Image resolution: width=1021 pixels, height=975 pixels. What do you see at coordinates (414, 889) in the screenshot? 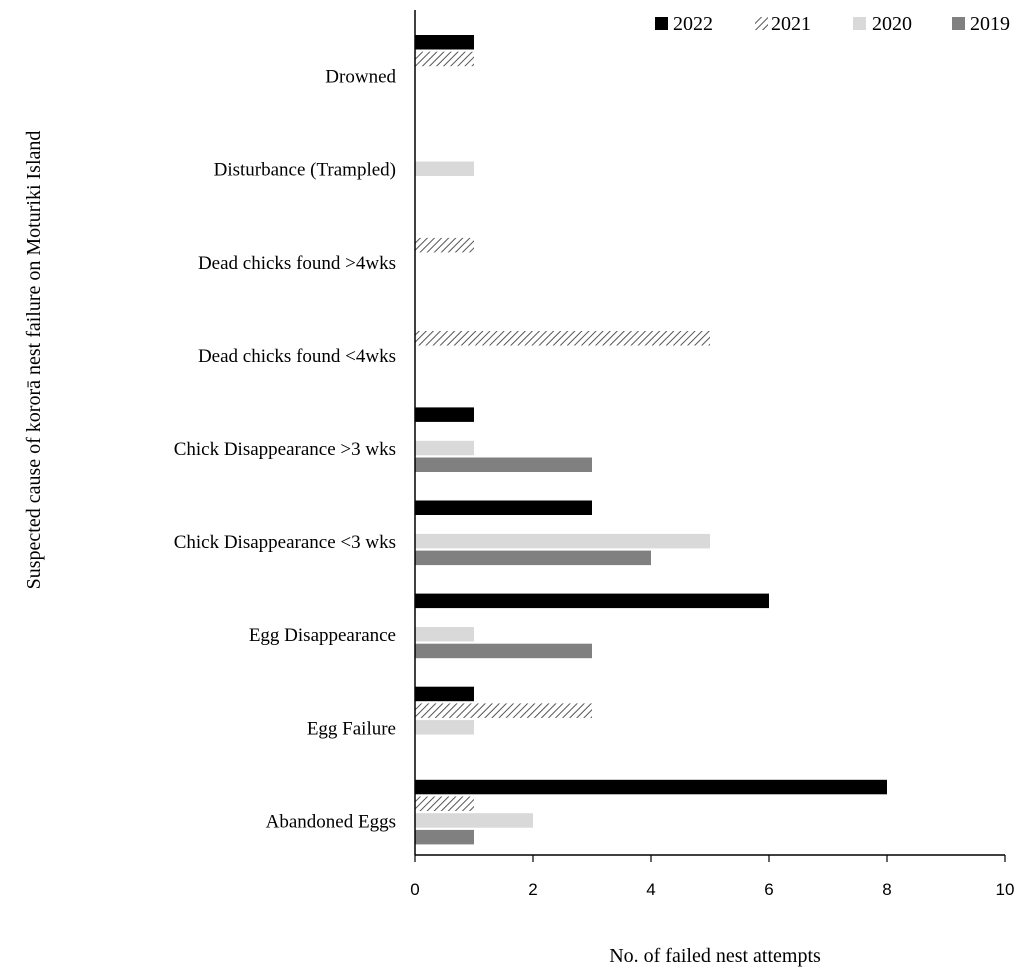
I see `x-tick-label: 0` at bounding box center [414, 889].